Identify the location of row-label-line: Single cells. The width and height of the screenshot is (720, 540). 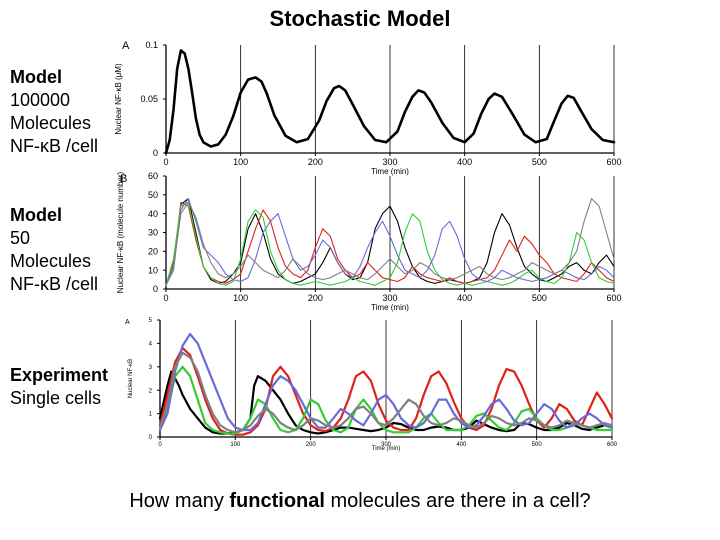
(56, 398).